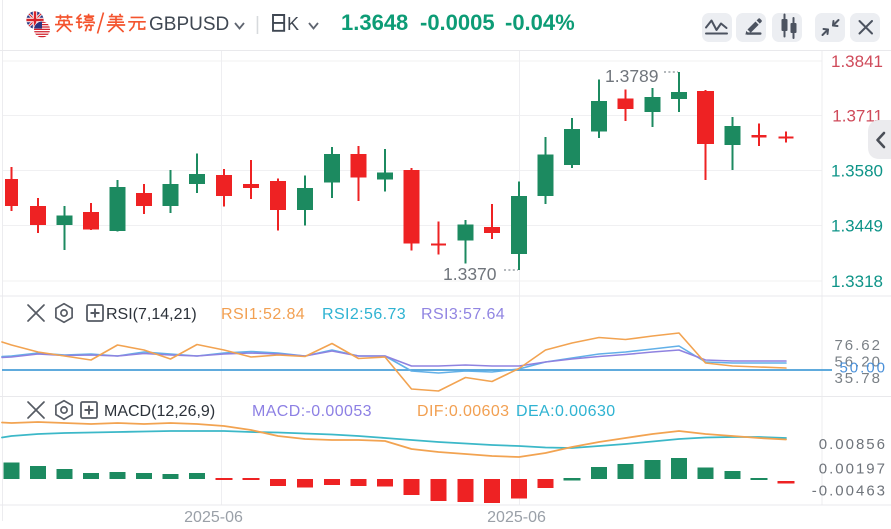  I want to click on svg-text: 1.3841, so click(857, 61).